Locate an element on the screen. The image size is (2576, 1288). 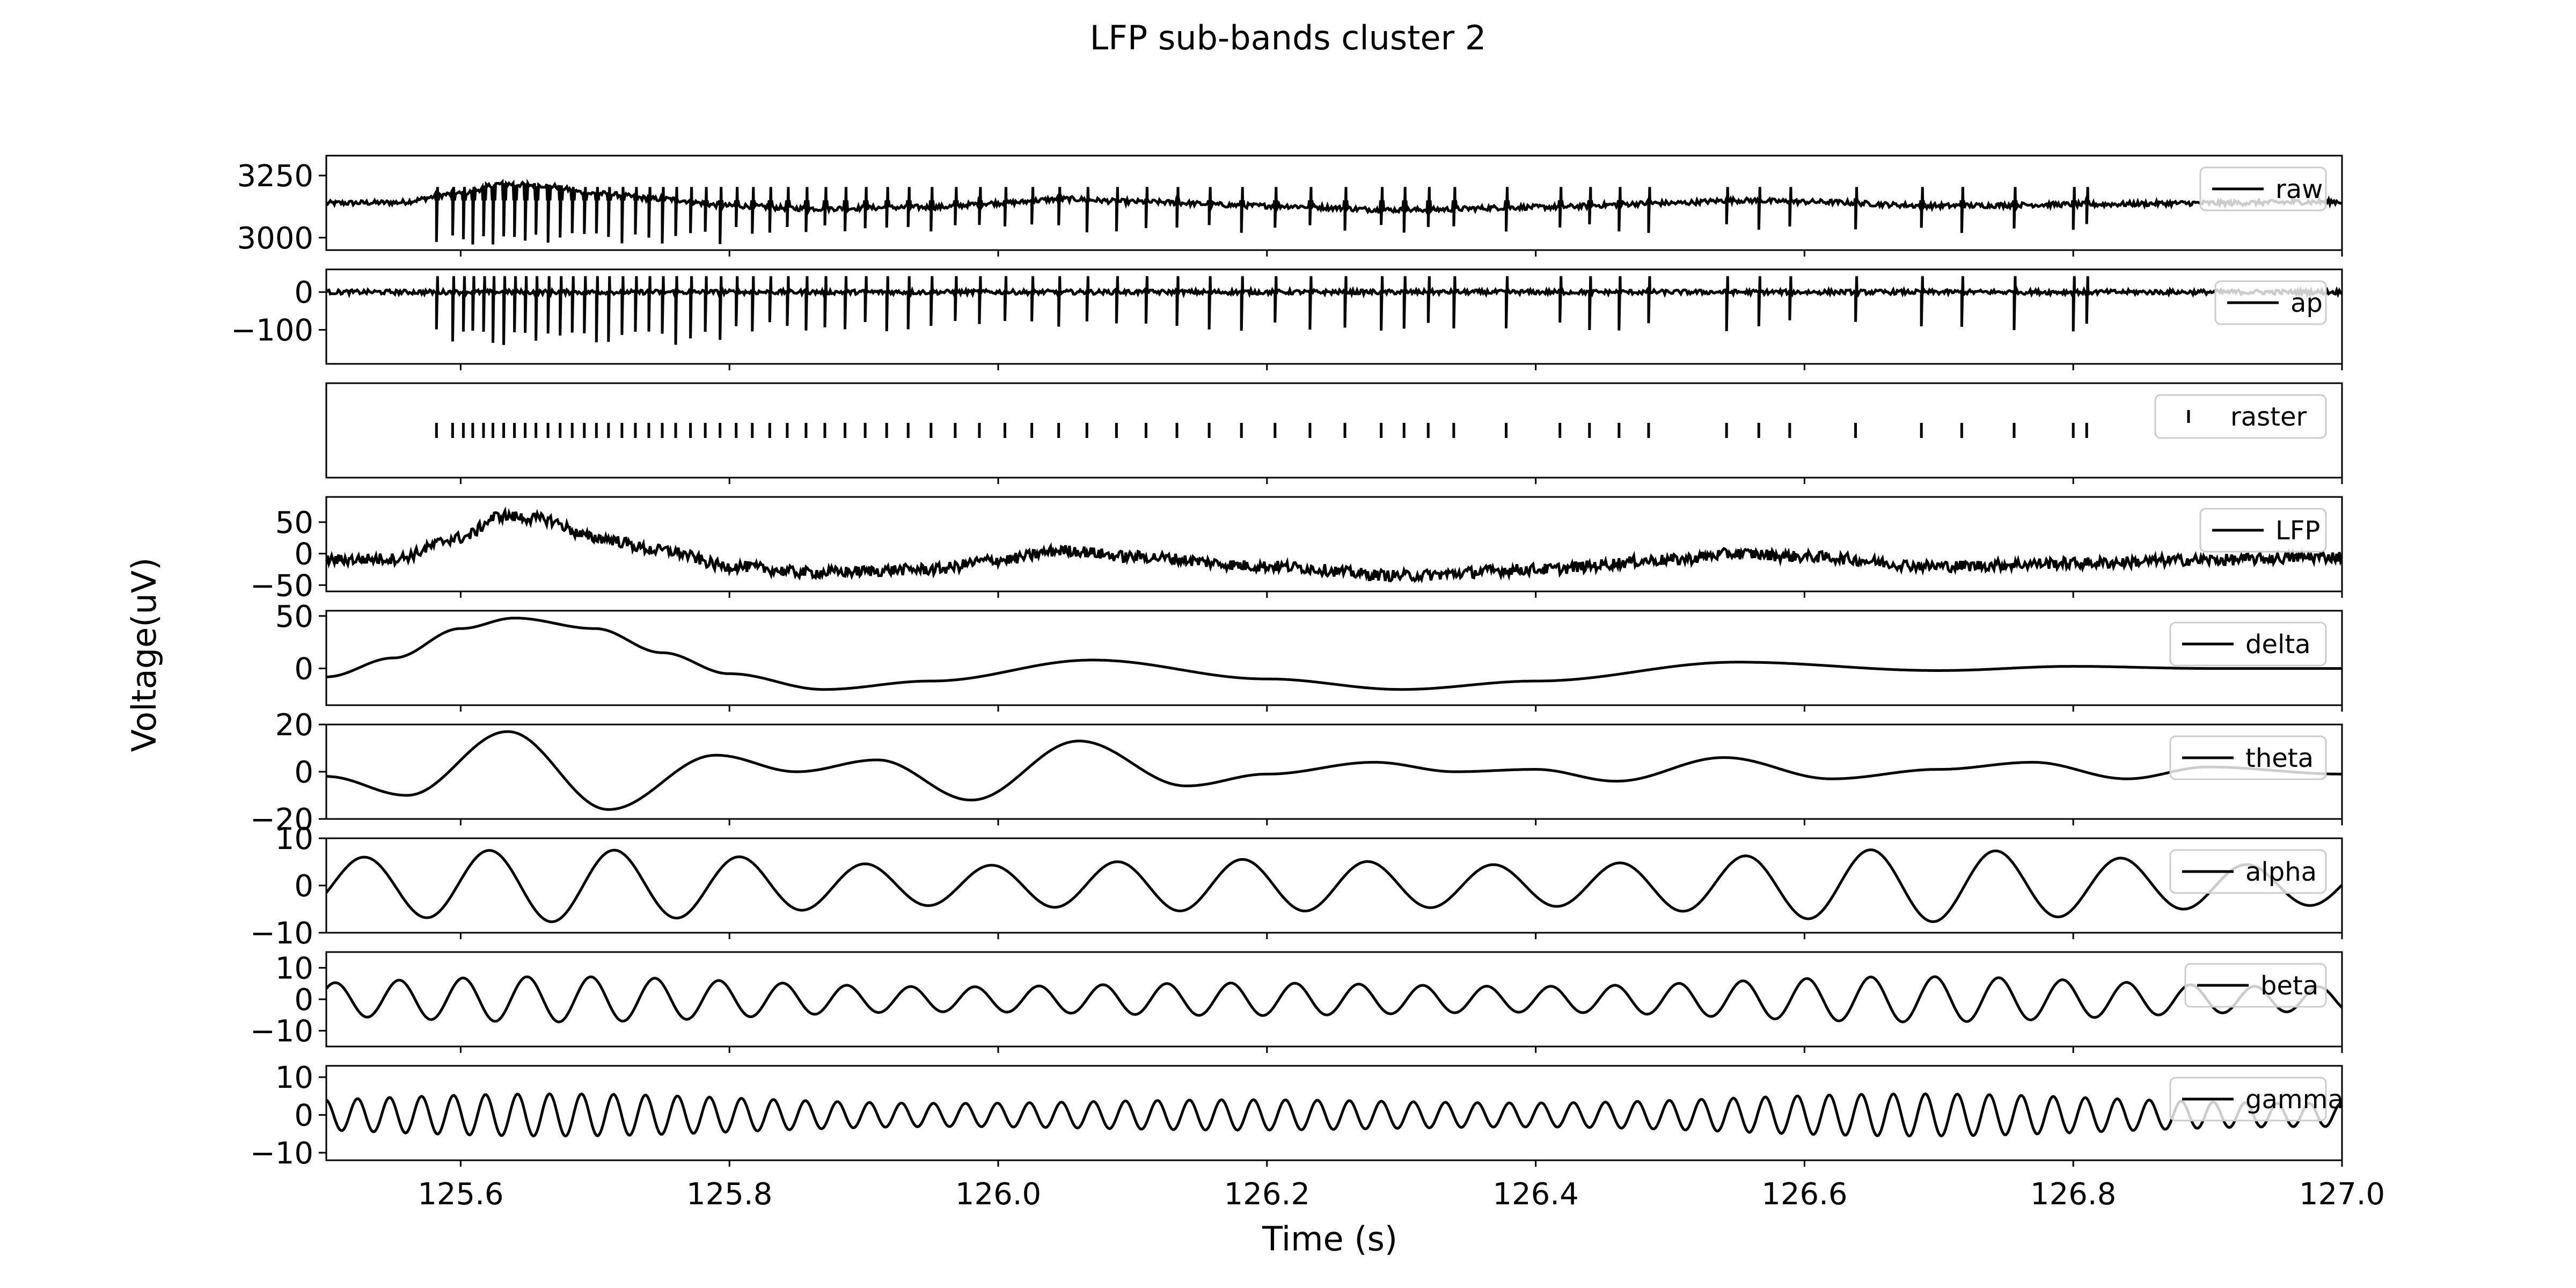
x-tick-label: 126.2 is located at coordinates (1267, 1194).